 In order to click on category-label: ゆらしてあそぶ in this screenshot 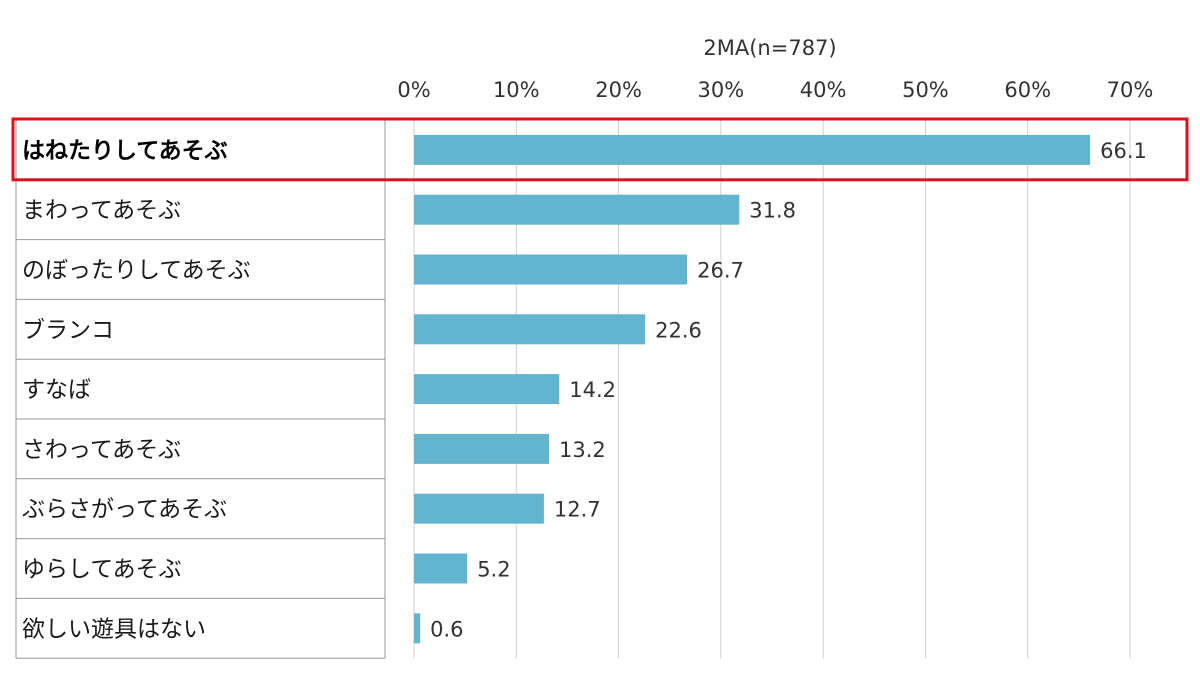, I will do `click(102, 570)`.